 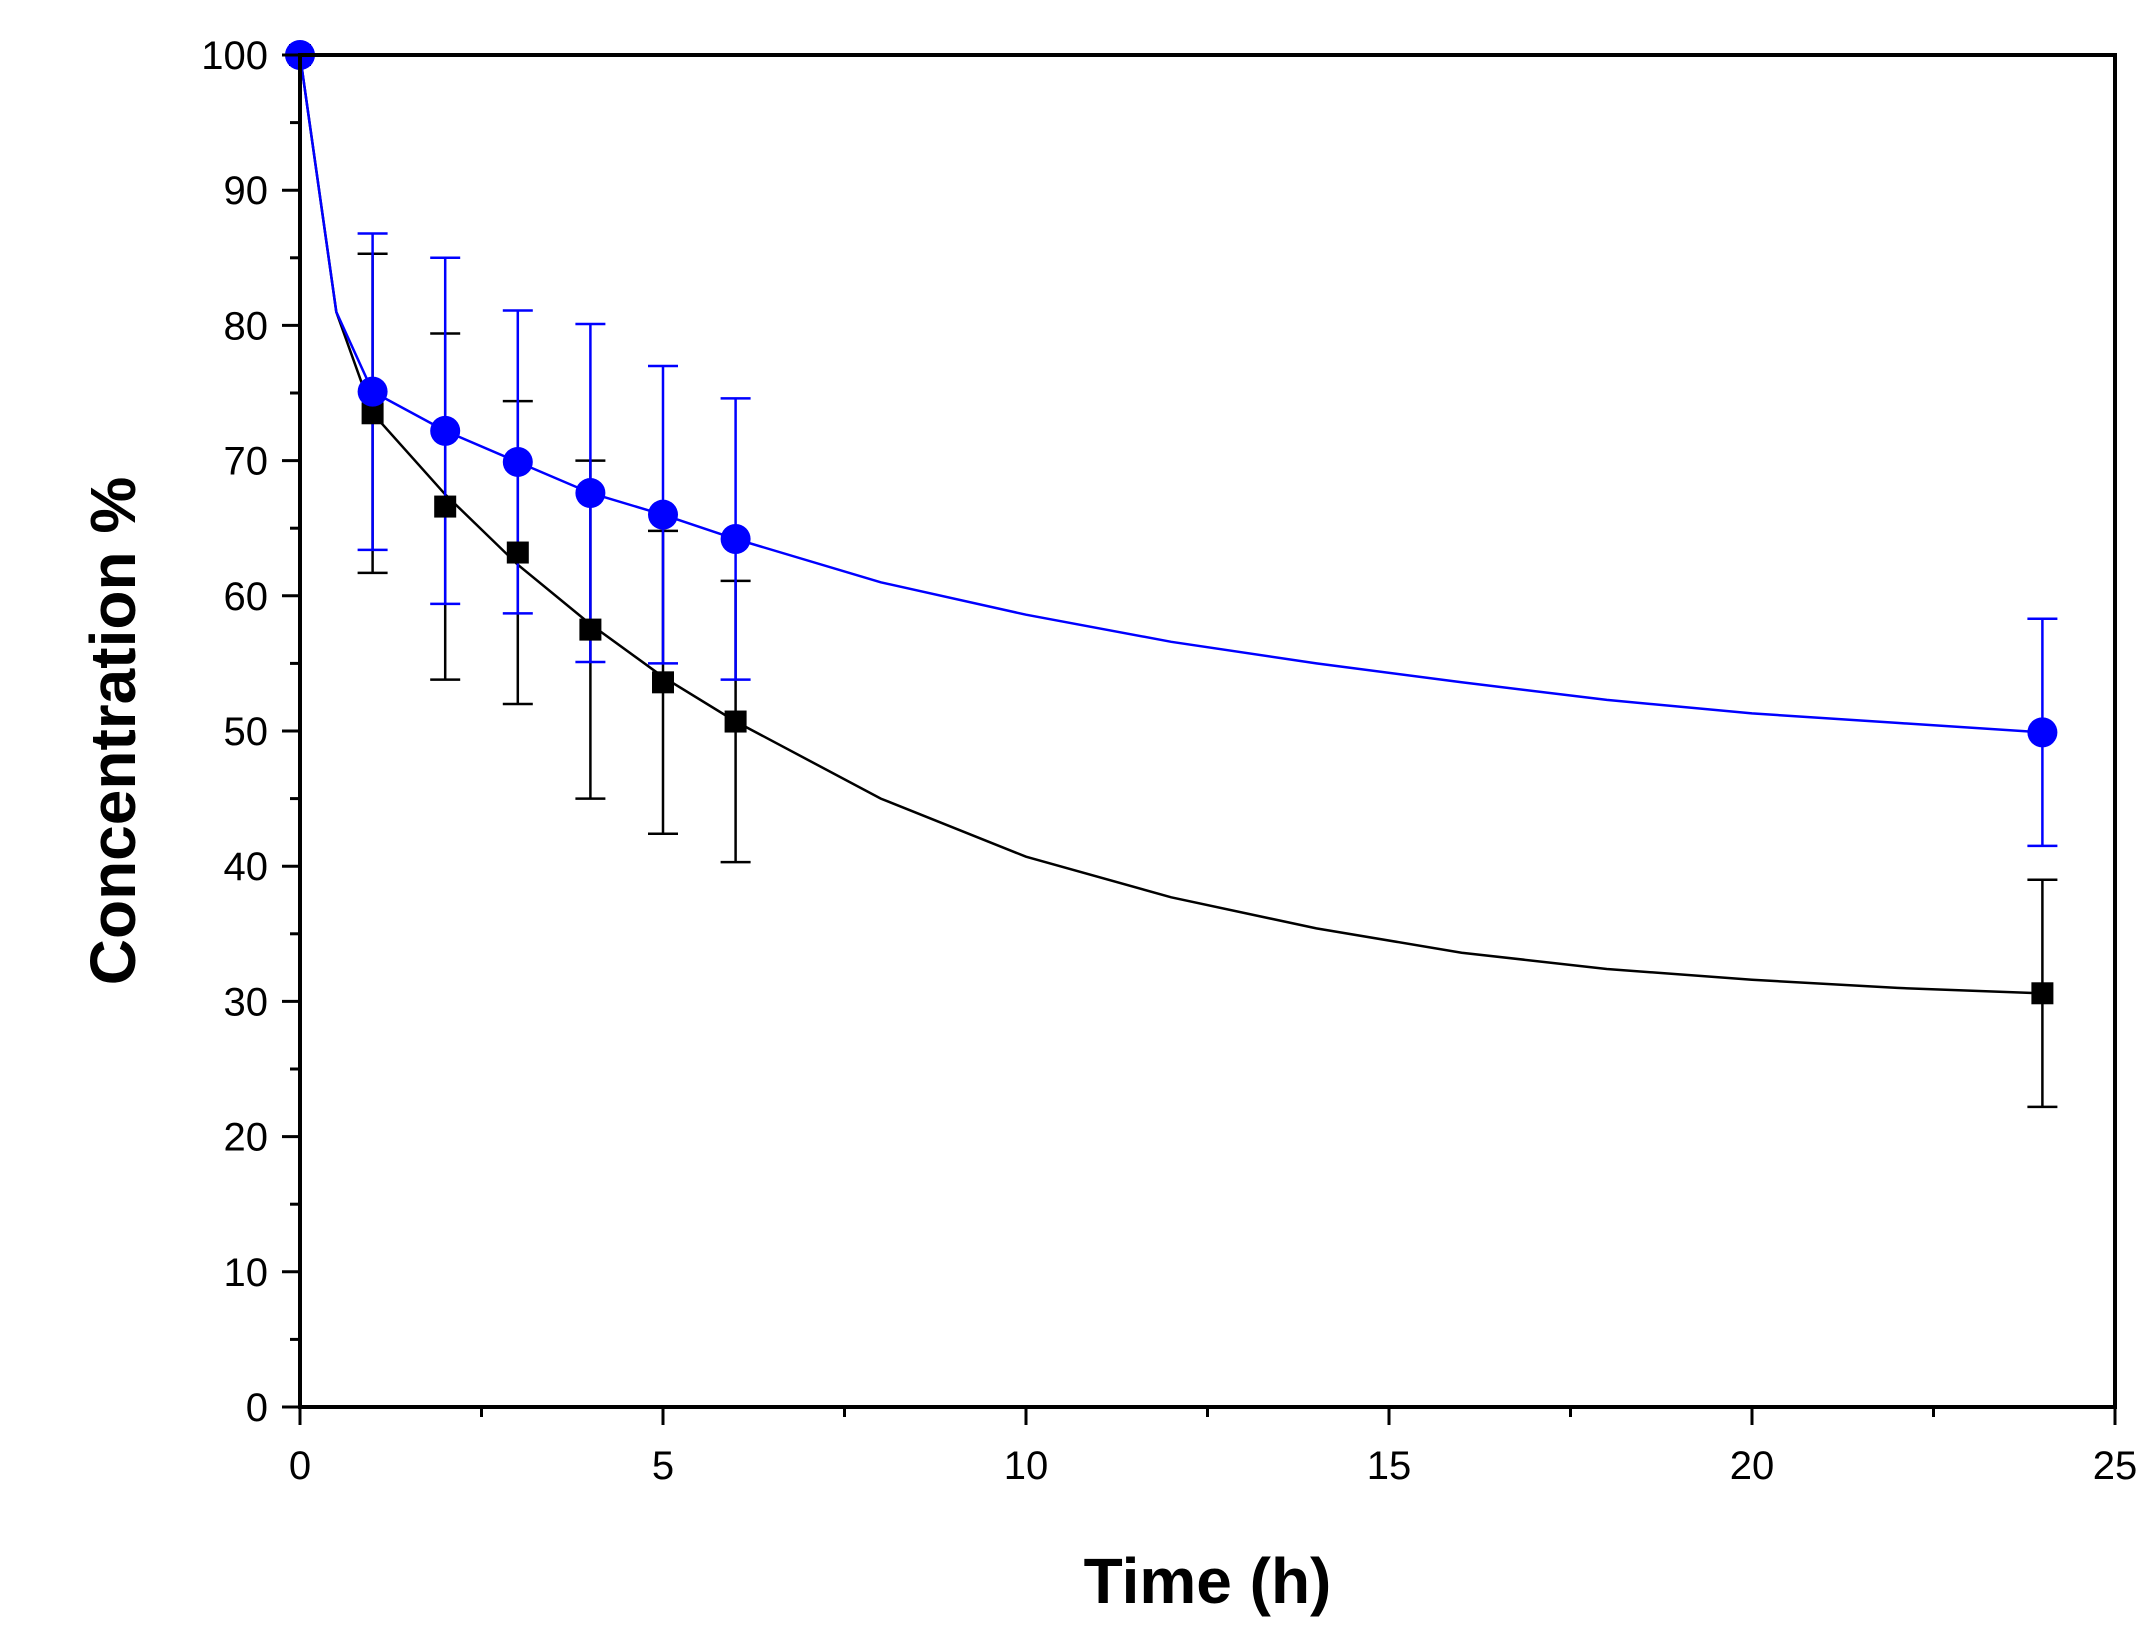 What do you see at coordinates (300, 1466) in the screenshot?
I see `x-tick-label: 0` at bounding box center [300, 1466].